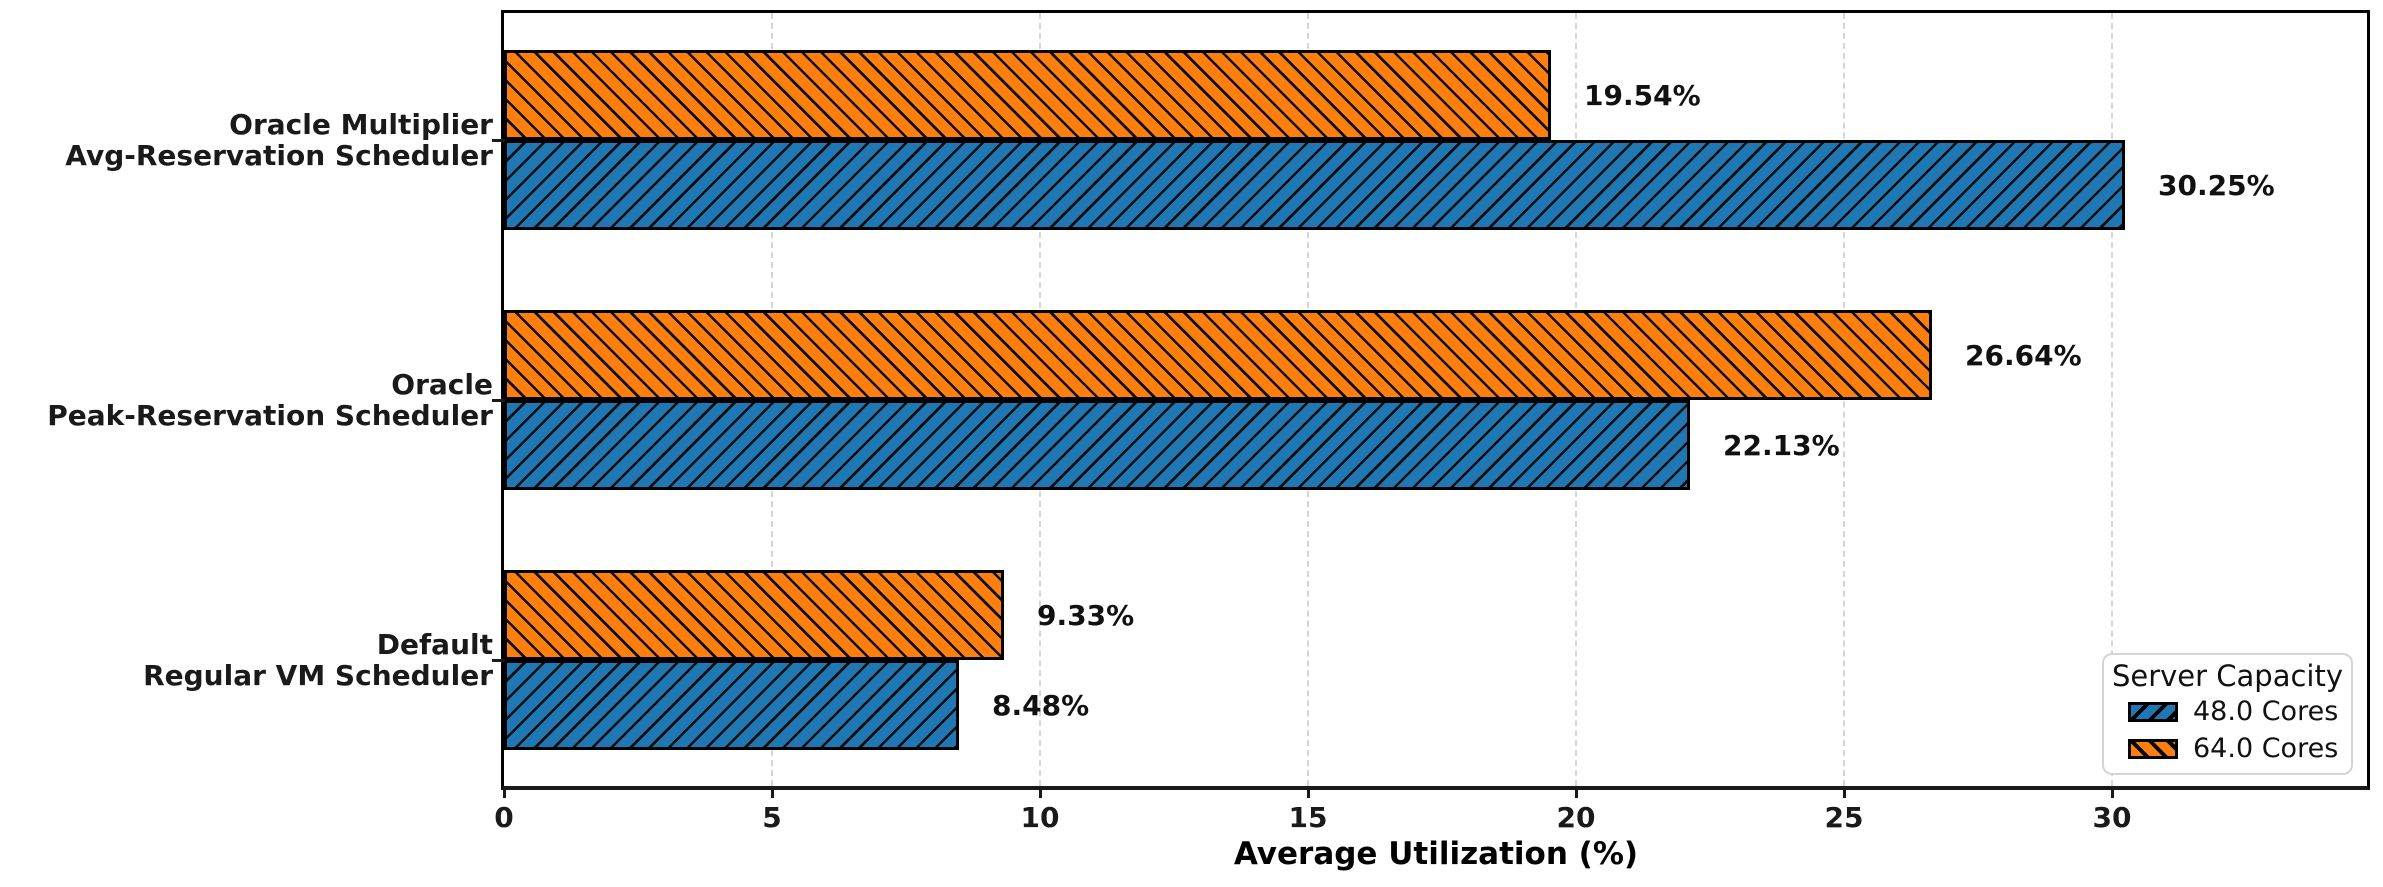 The image size is (2383, 887). I want to click on legend-items: 48.0 Cores 64.0 Cores, so click(2227, 730).